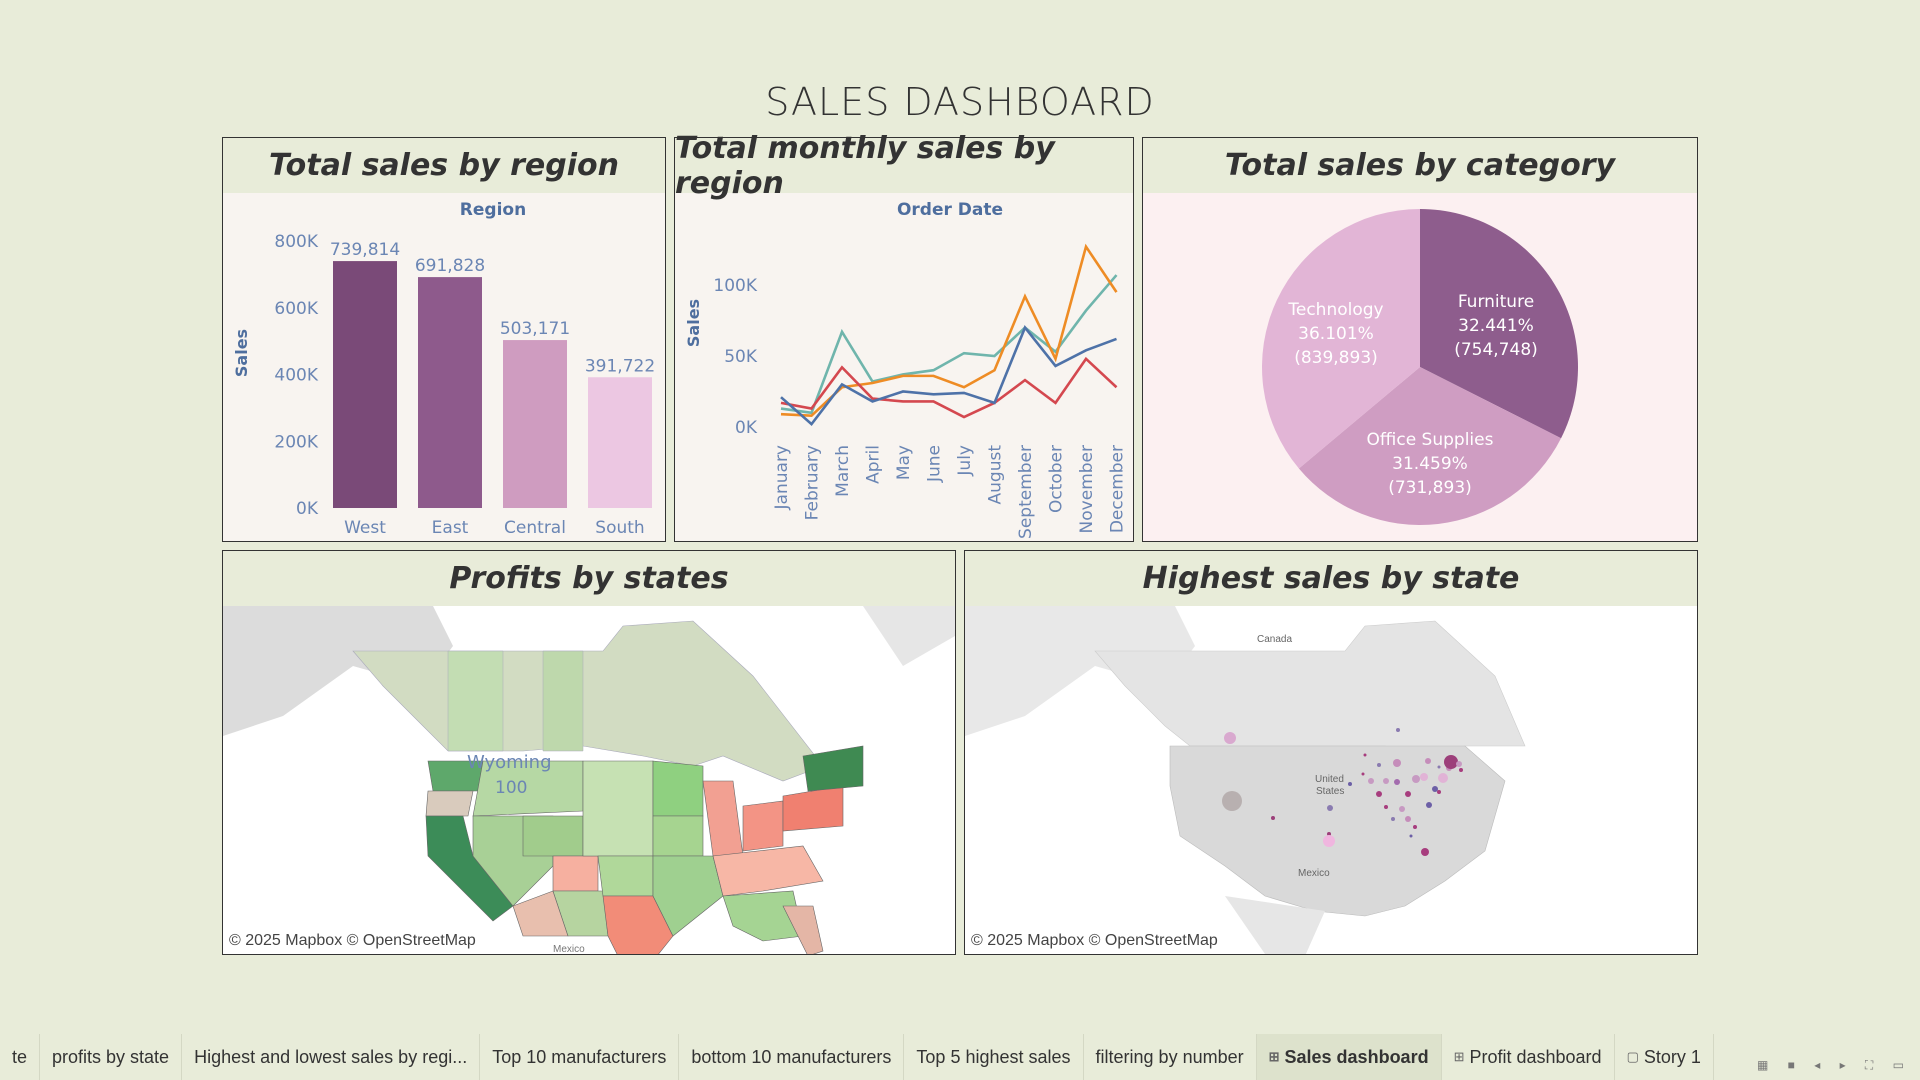 This screenshot has height=1080, width=1920. I want to click on bar-central, so click(535, 424).